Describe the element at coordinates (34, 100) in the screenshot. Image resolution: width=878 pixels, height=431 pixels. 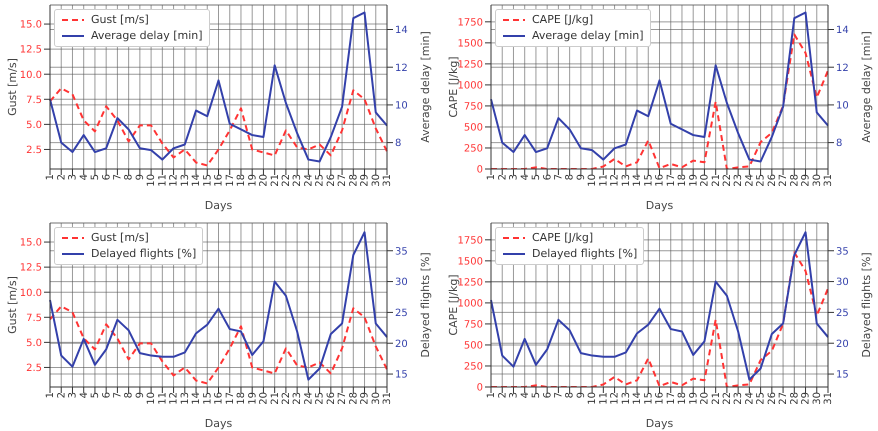
I see `y-tick-label: 7.5` at that location.